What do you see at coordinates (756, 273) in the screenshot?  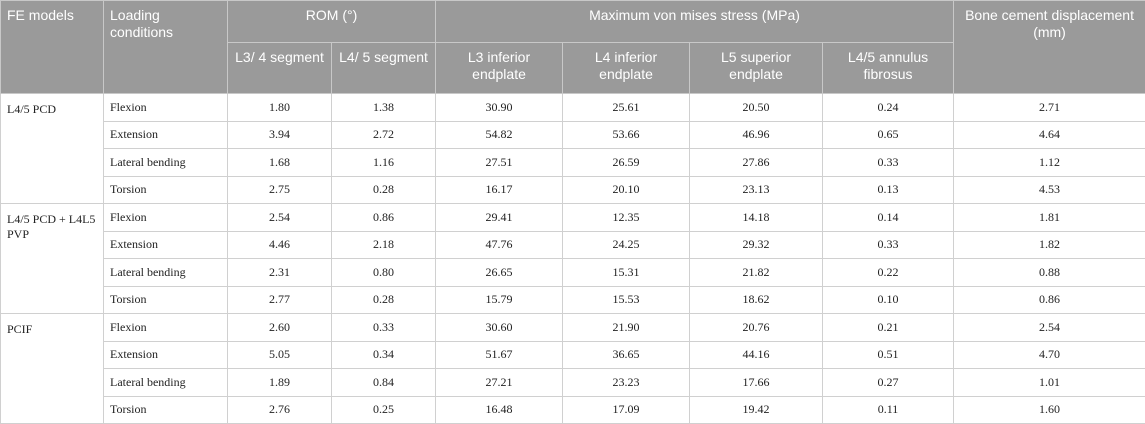 I see `value-cell: 21.82` at bounding box center [756, 273].